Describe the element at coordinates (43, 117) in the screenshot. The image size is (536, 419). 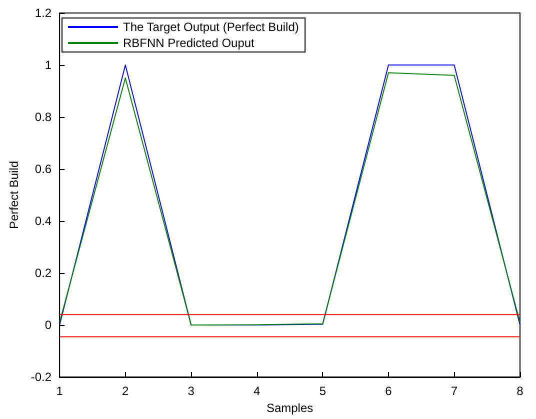
I see `y-tick-label: 0.8` at that location.